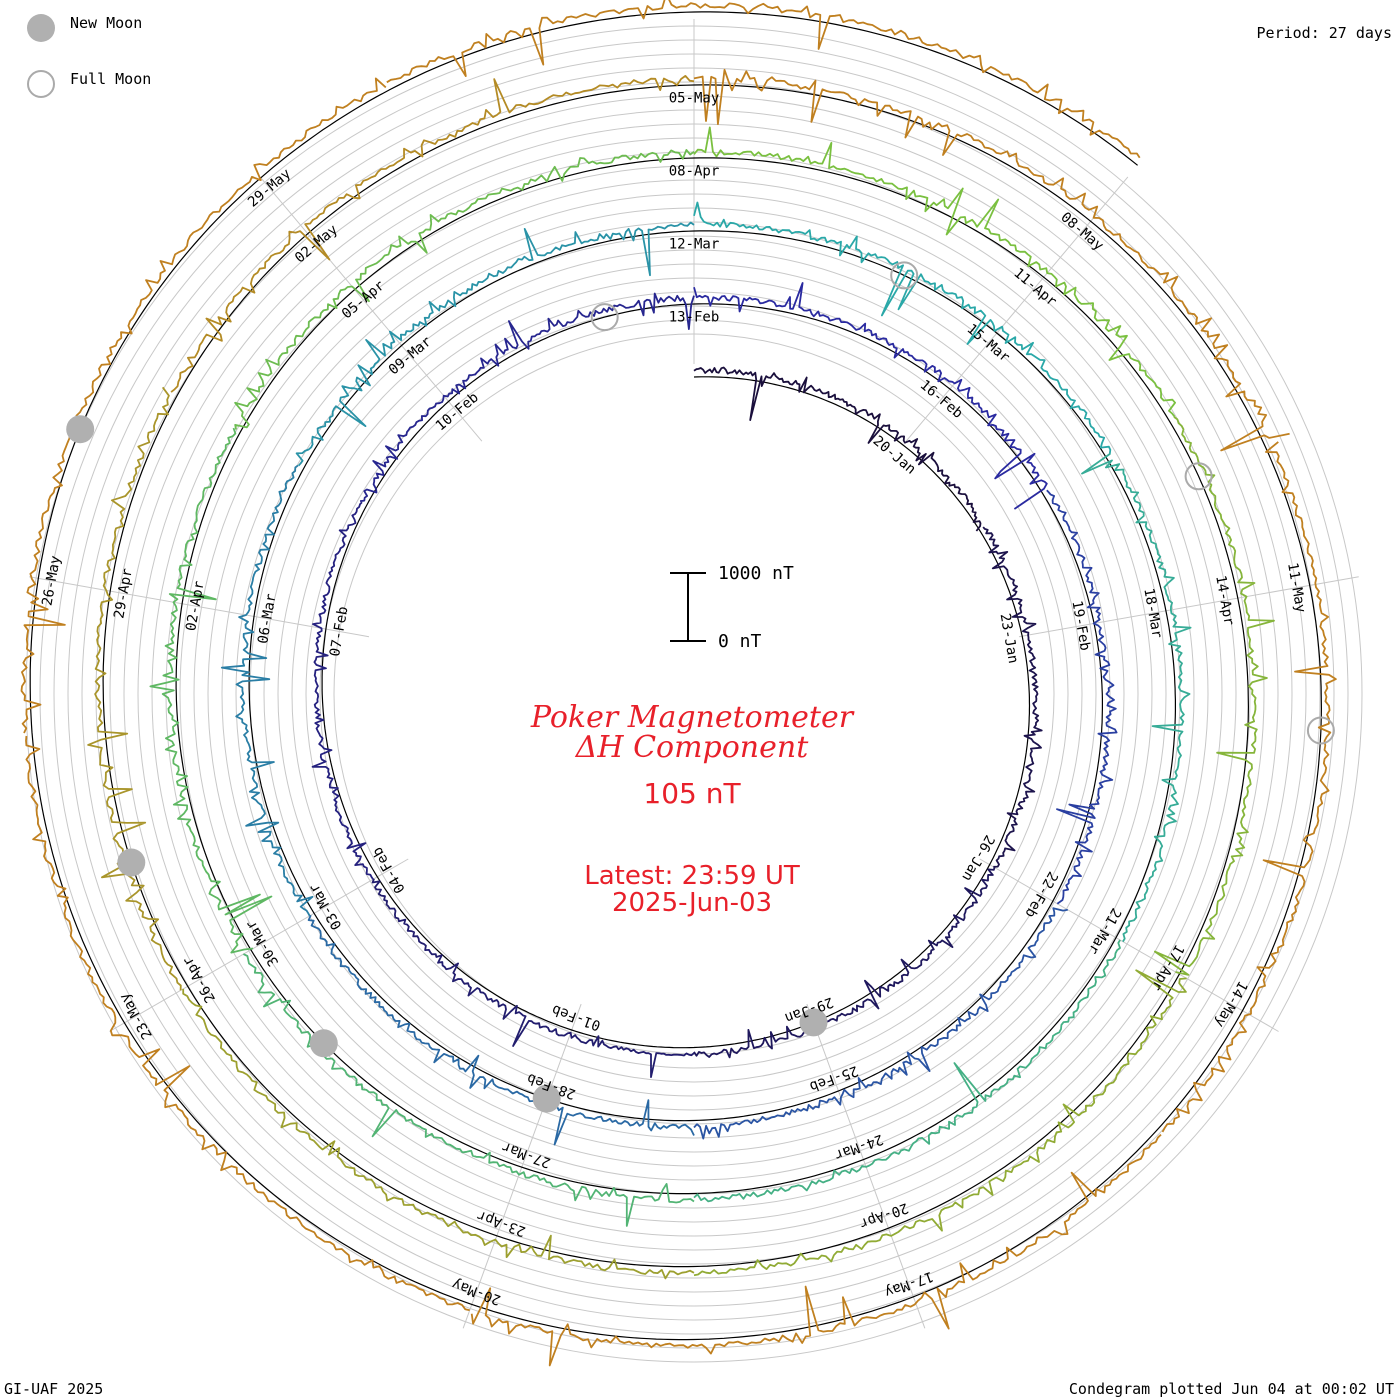  What do you see at coordinates (740, 641) in the screenshot?
I see `scale-bottom-label: 0 nT` at bounding box center [740, 641].